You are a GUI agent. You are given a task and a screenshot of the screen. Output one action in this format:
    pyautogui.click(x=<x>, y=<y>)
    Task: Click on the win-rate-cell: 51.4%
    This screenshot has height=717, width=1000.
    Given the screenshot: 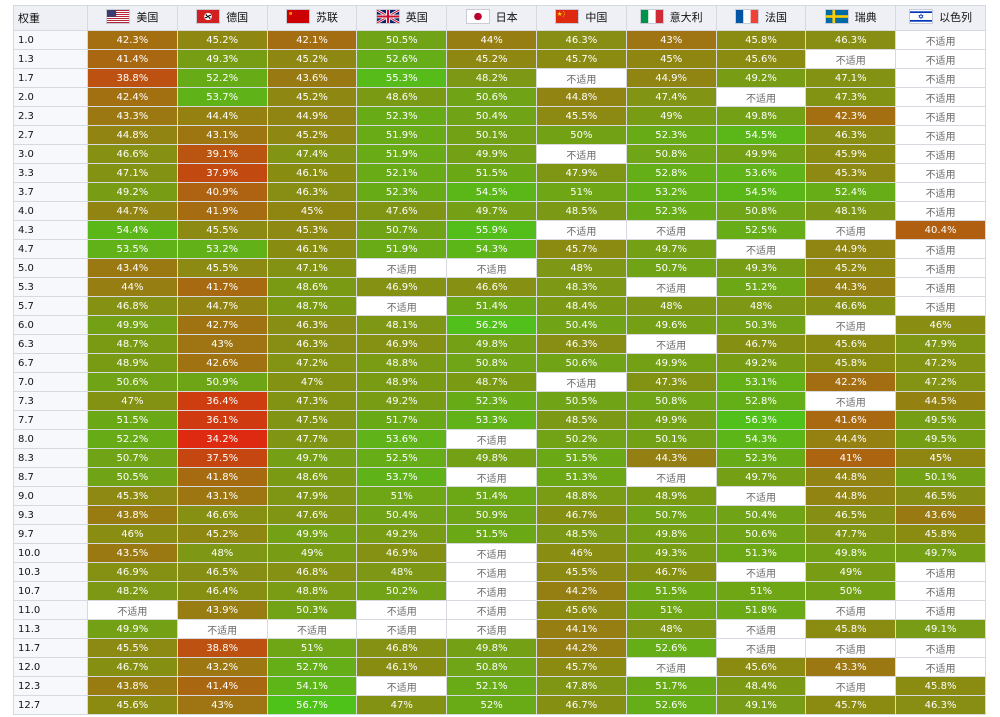 What is the action you would take?
    pyautogui.click(x=491, y=306)
    